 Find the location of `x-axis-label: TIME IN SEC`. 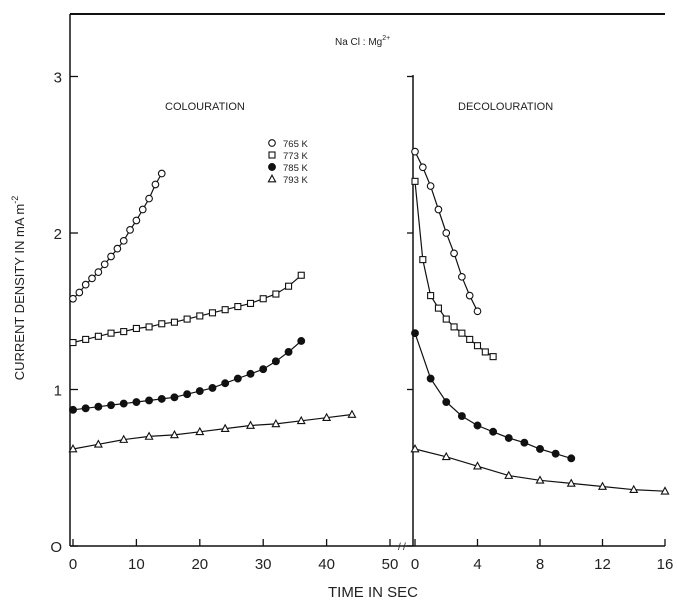

x-axis-label: TIME IN SEC is located at coordinates (373, 592).